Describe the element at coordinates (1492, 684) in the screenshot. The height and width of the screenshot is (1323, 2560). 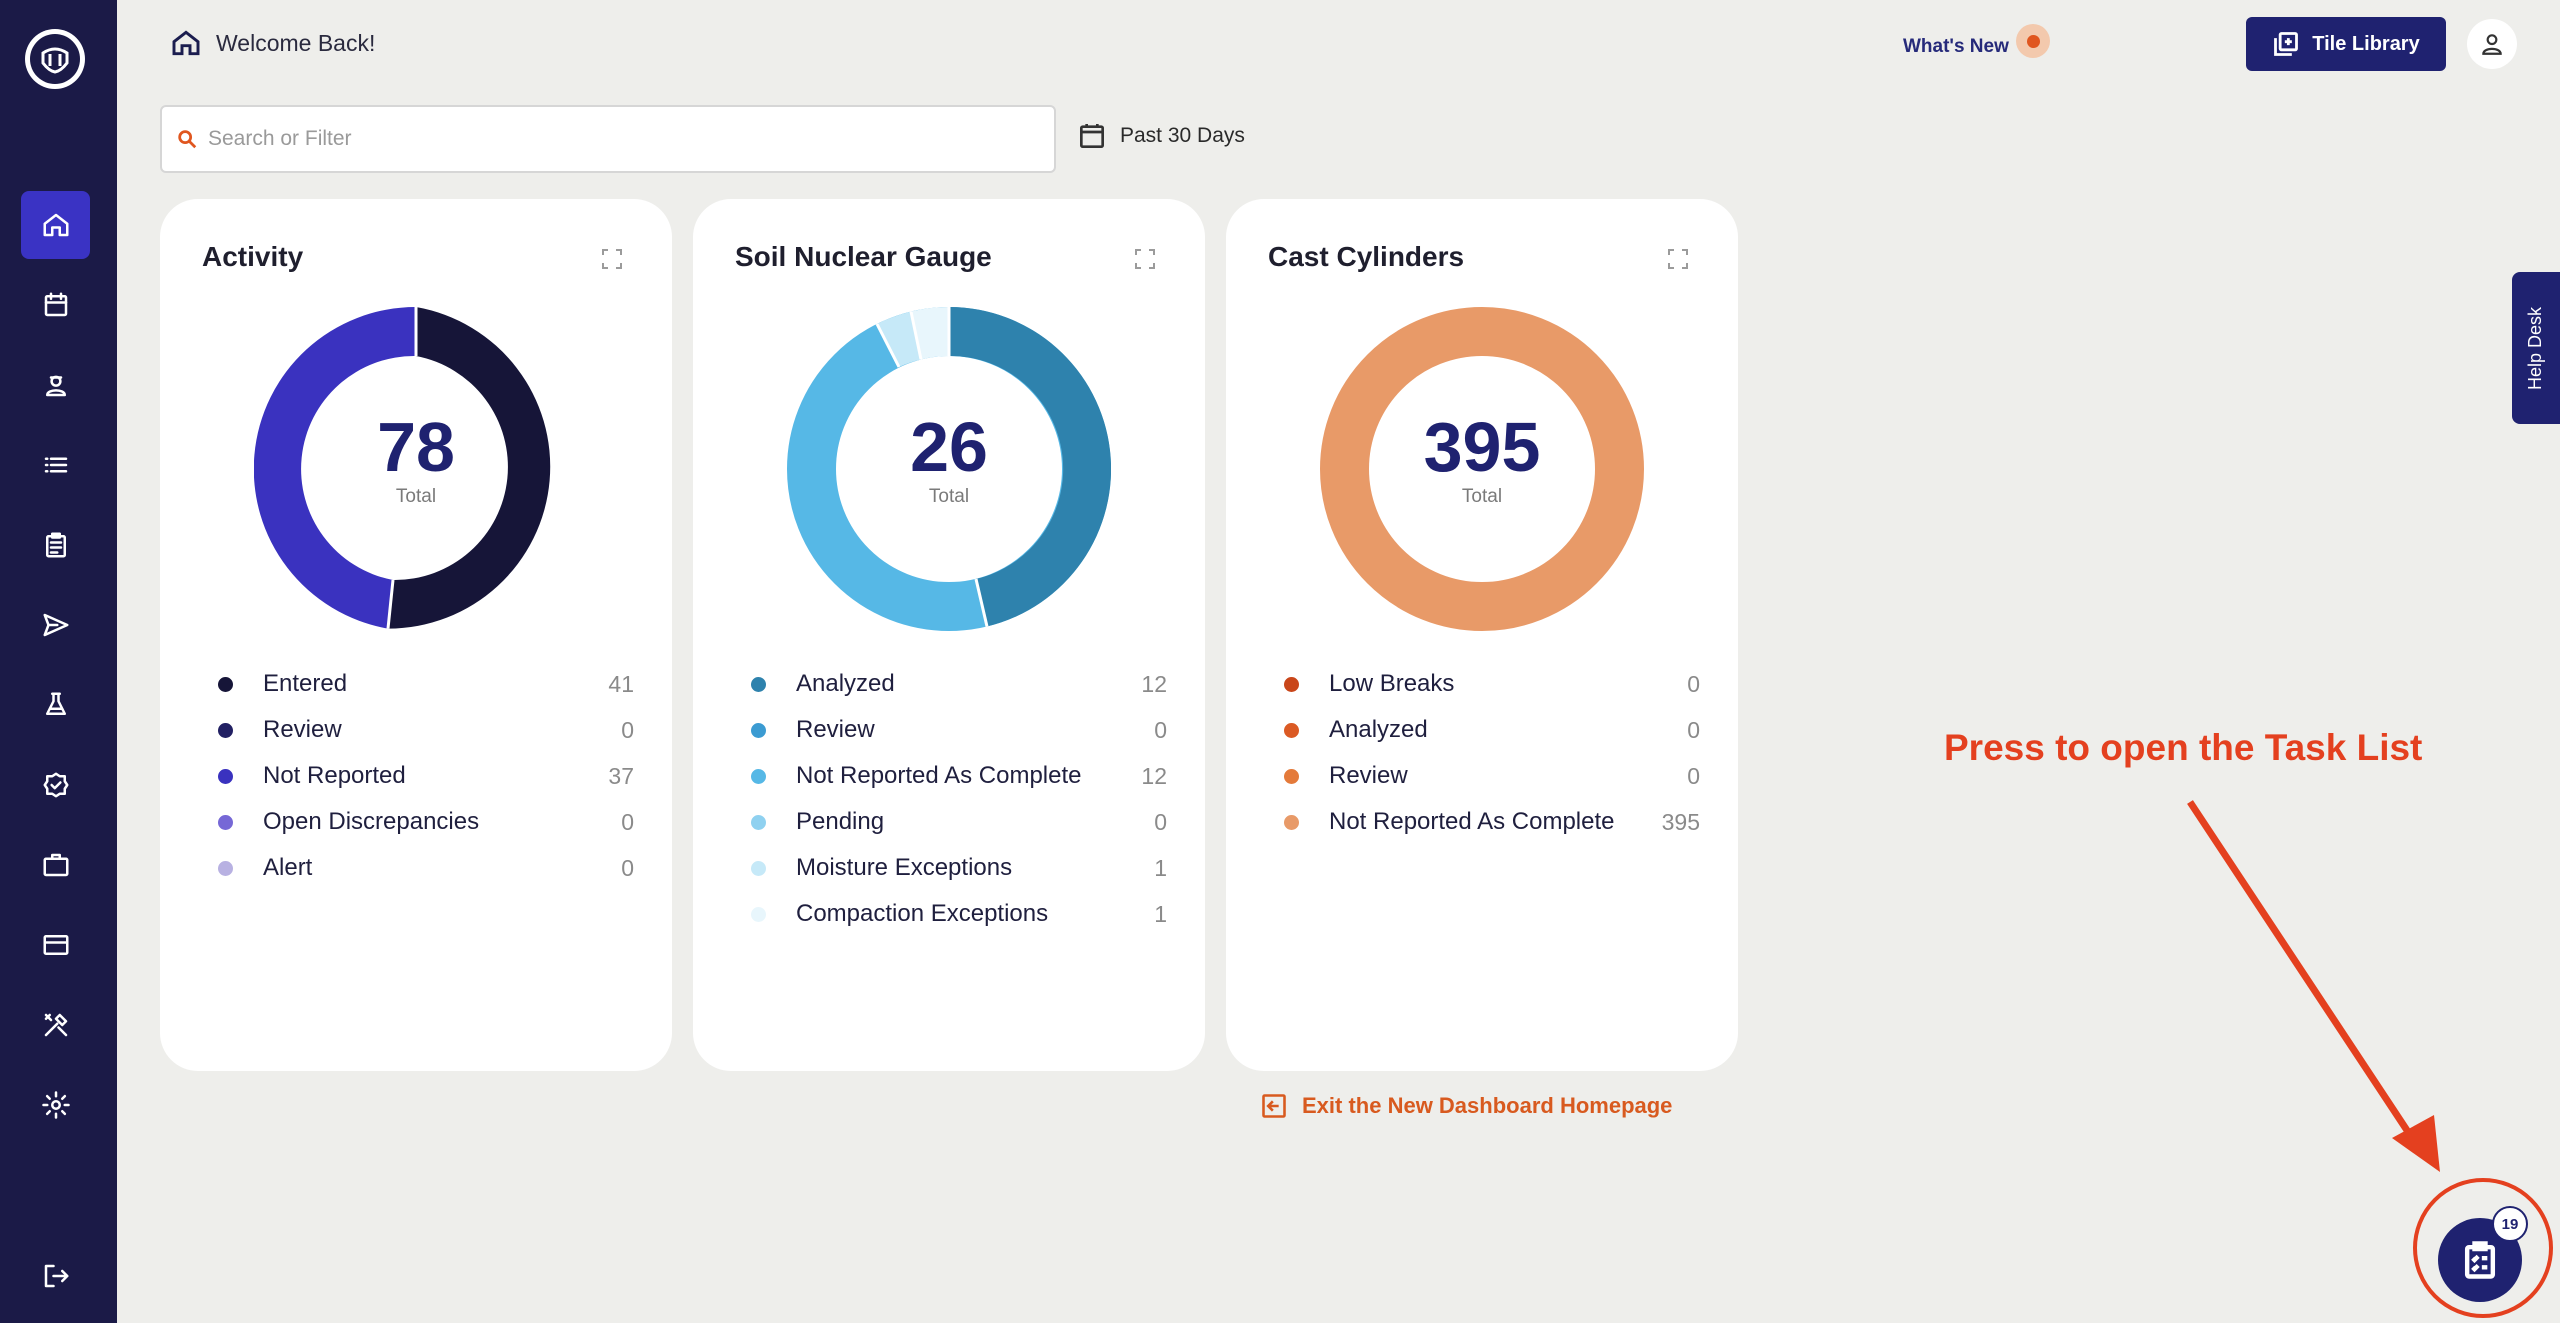
I see `legend-item: Low Breaks 0` at that location.